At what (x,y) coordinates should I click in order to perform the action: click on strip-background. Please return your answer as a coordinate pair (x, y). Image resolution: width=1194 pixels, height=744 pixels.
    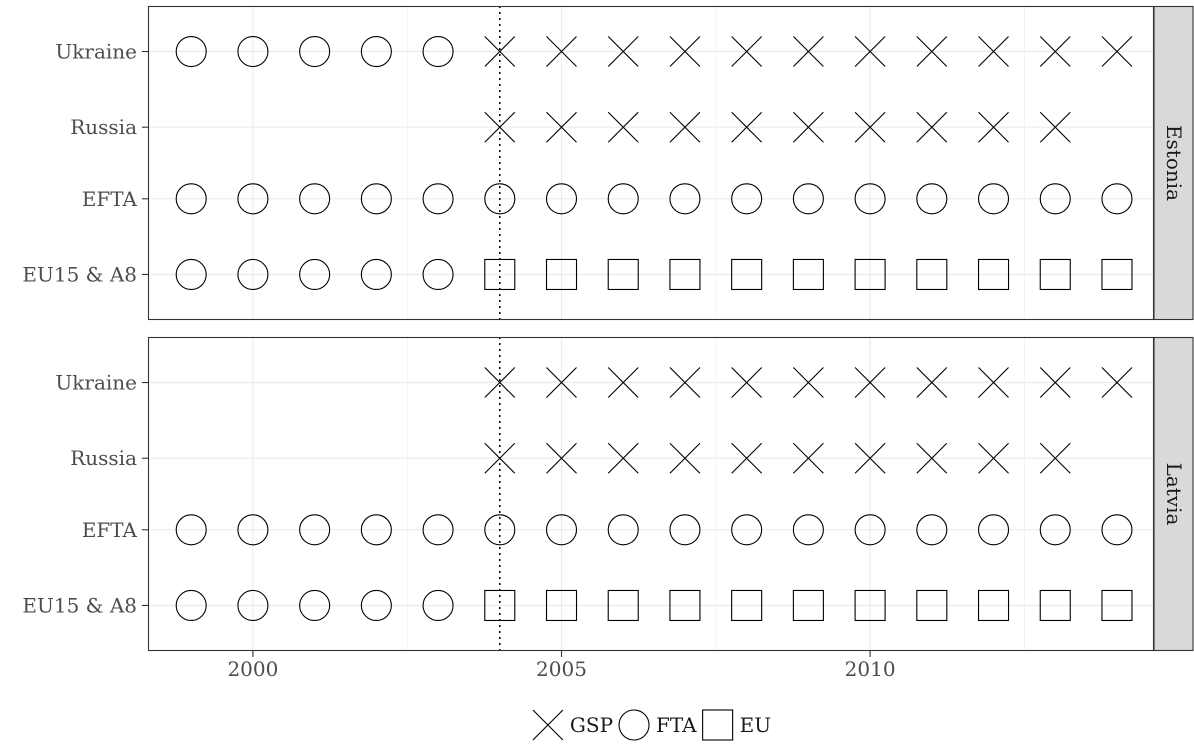
    Looking at the image, I should click on (1173, 163).